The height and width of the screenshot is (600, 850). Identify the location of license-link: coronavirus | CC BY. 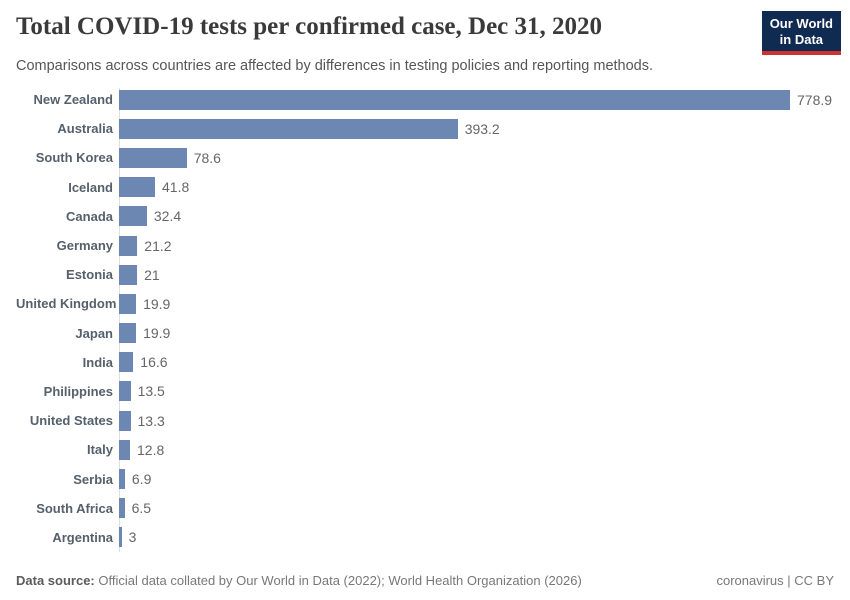
(775, 580).